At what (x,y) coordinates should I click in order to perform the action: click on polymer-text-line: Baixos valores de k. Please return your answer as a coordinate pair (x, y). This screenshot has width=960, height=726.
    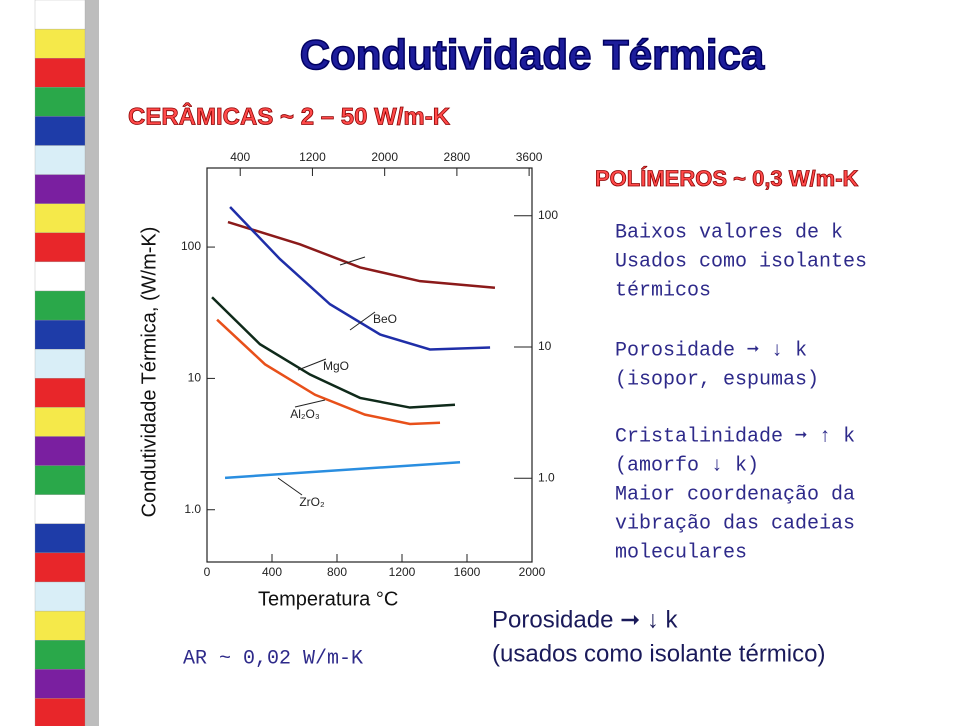
    Looking at the image, I should click on (729, 232).